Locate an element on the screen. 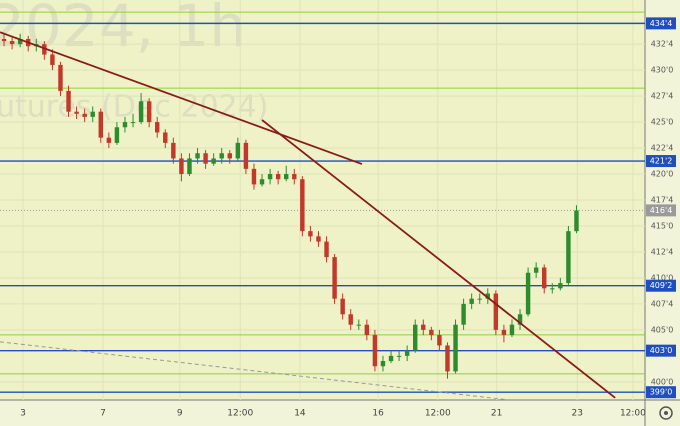 This screenshot has height=426, width=680. y-tick-label: 430'0 is located at coordinates (662, 70).